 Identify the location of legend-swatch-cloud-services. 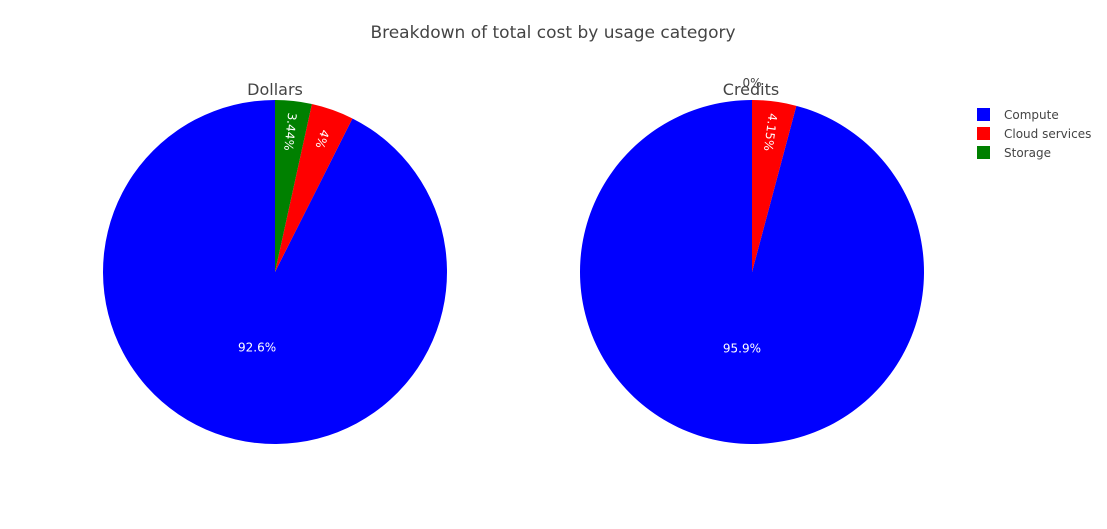
(983, 133).